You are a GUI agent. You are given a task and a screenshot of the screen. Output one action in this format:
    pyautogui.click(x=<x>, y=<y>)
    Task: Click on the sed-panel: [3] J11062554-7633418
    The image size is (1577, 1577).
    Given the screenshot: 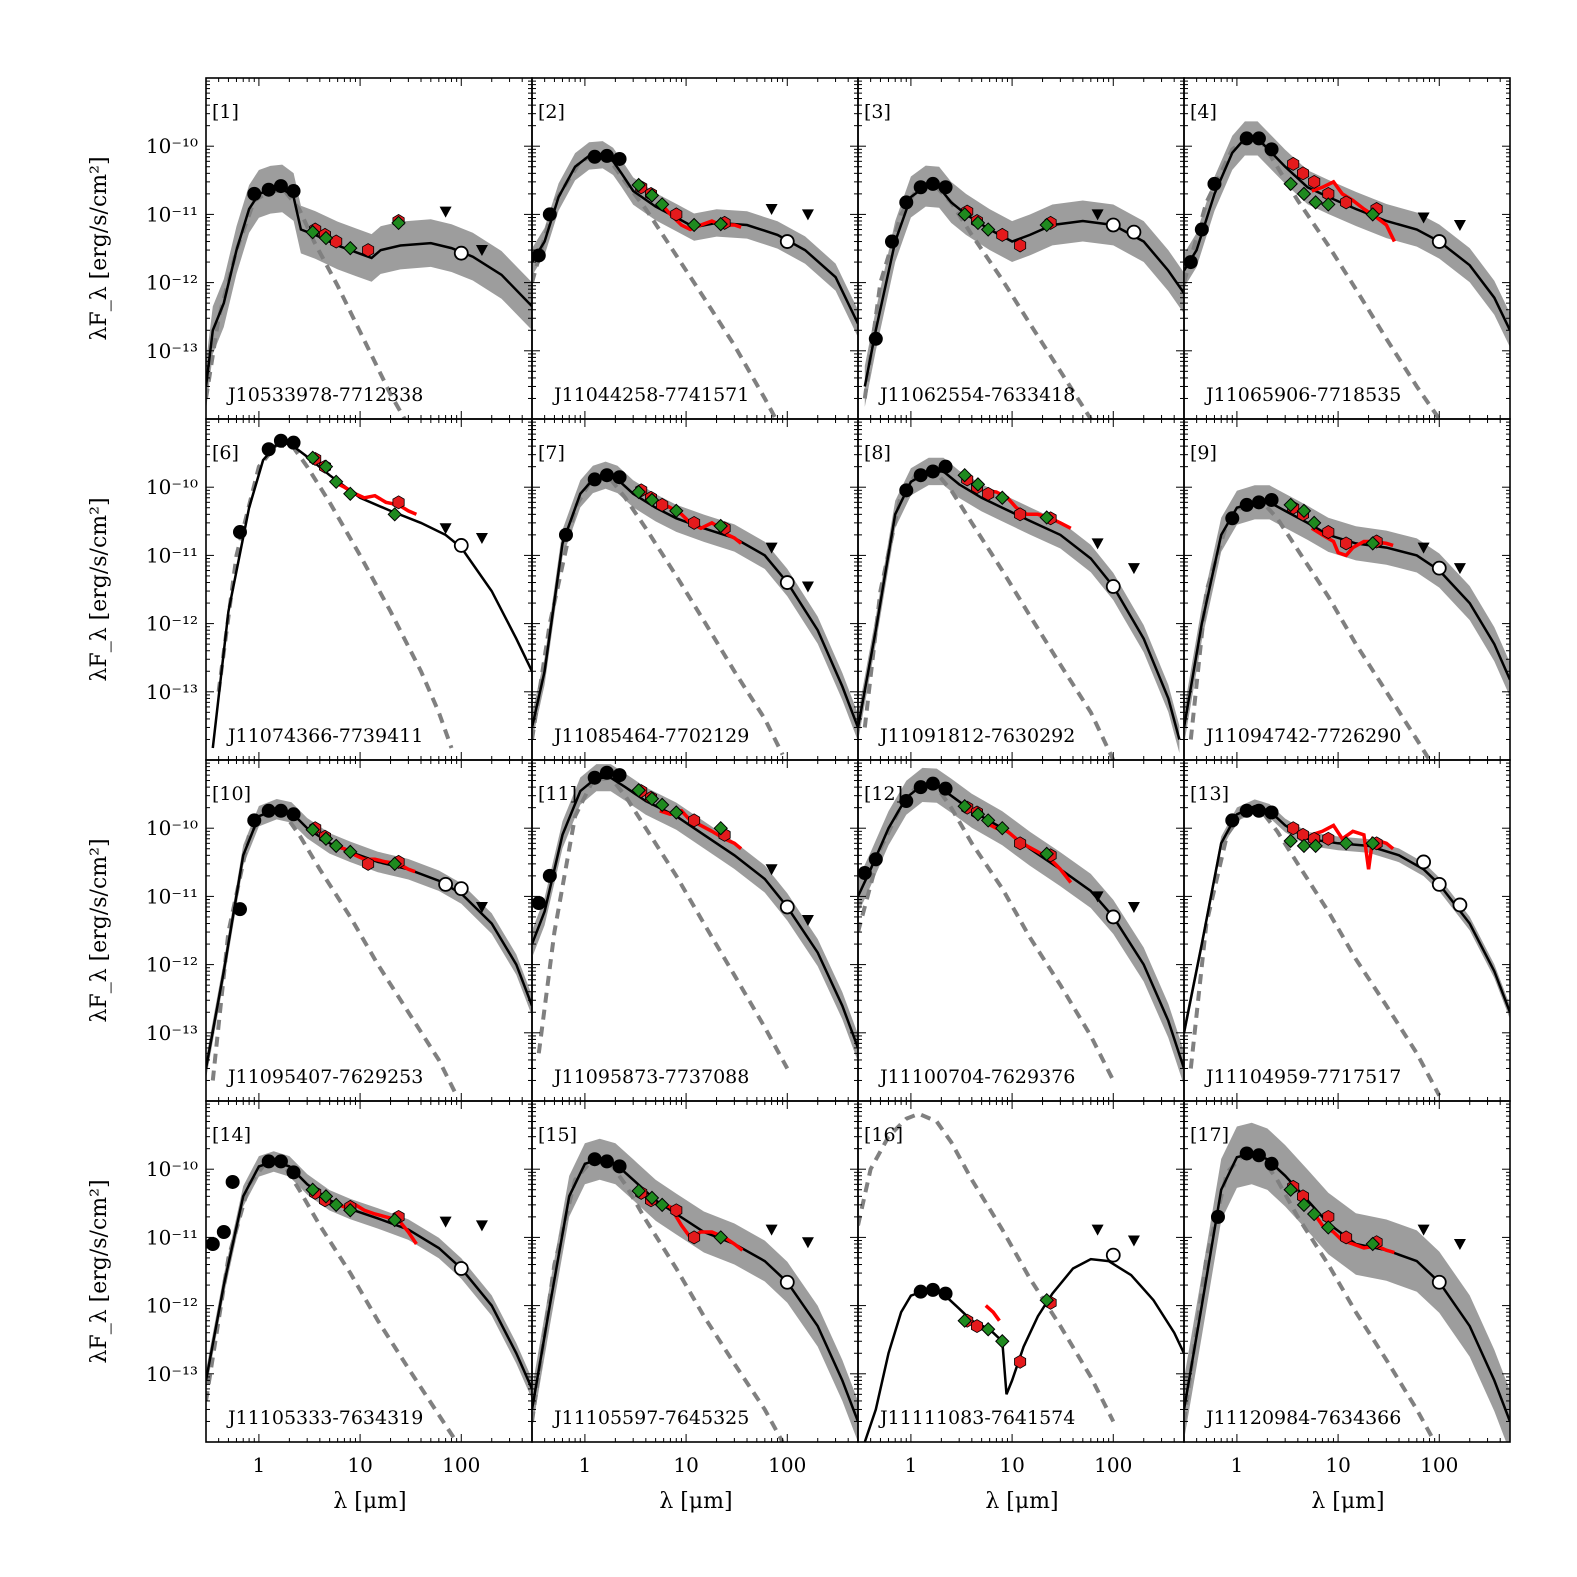 What is the action you would take?
    pyautogui.click(x=1021, y=248)
    